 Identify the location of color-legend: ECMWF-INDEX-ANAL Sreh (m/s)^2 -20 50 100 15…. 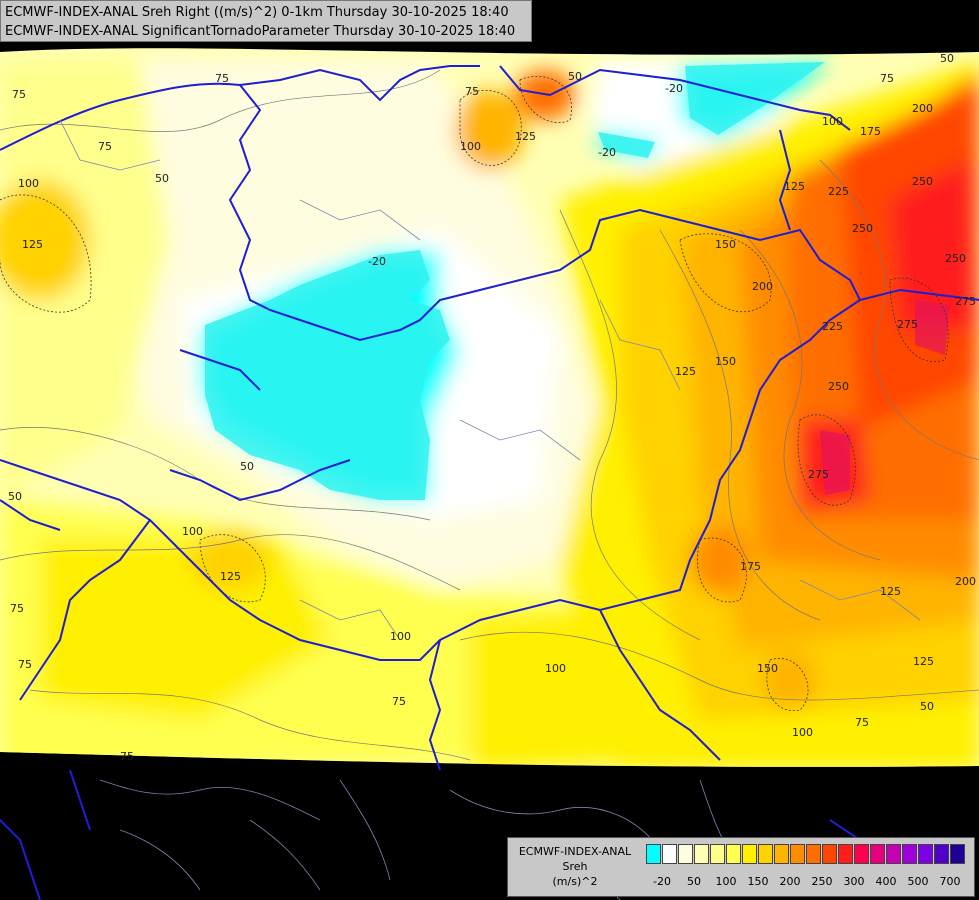
(741, 867).